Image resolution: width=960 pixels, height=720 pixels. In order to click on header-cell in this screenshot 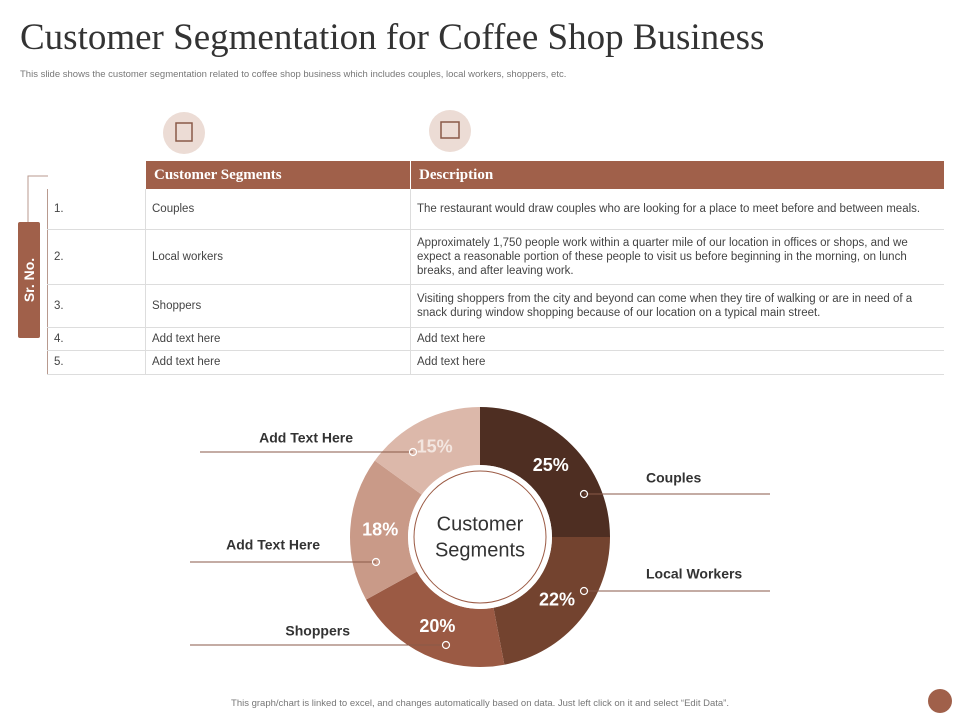, I will do `click(96, 175)`.